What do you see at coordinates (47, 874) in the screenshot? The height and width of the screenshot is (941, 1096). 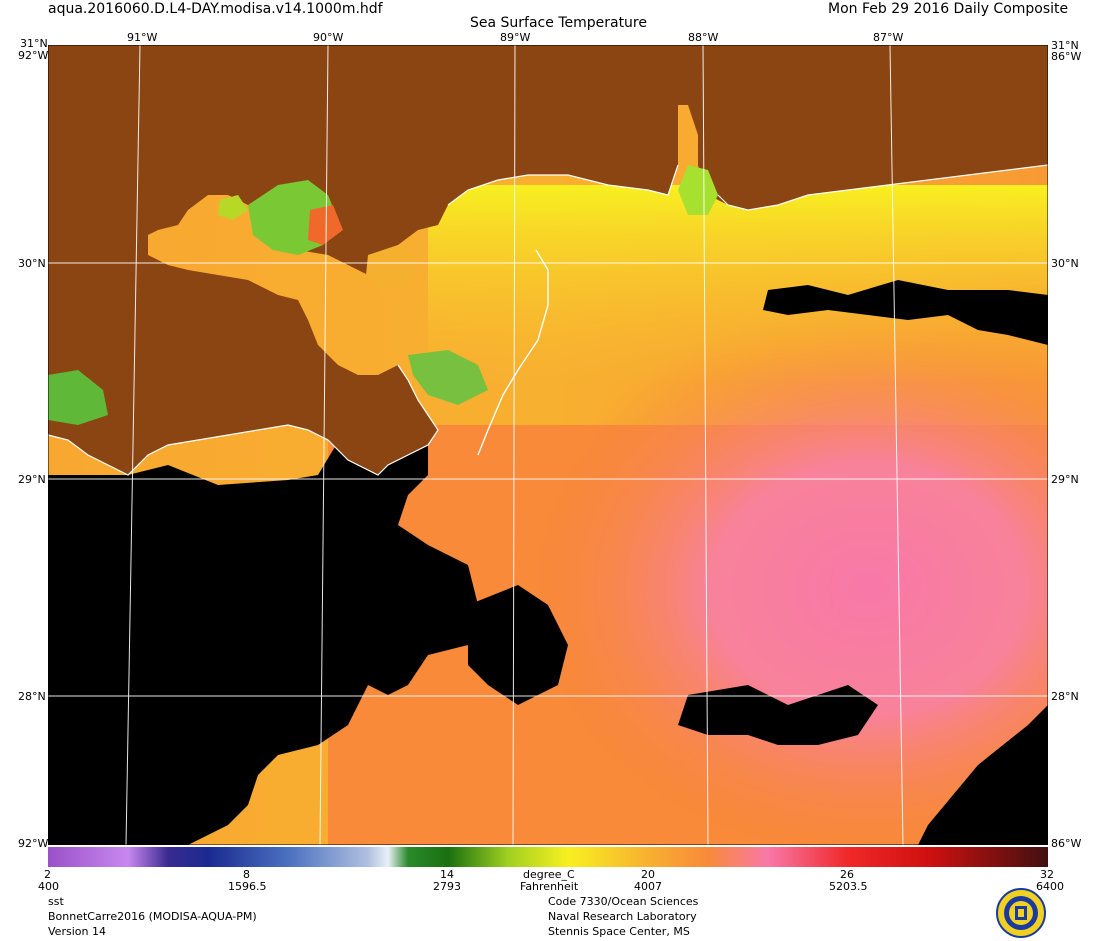 I see `cbar-c-2: 2` at bounding box center [47, 874].